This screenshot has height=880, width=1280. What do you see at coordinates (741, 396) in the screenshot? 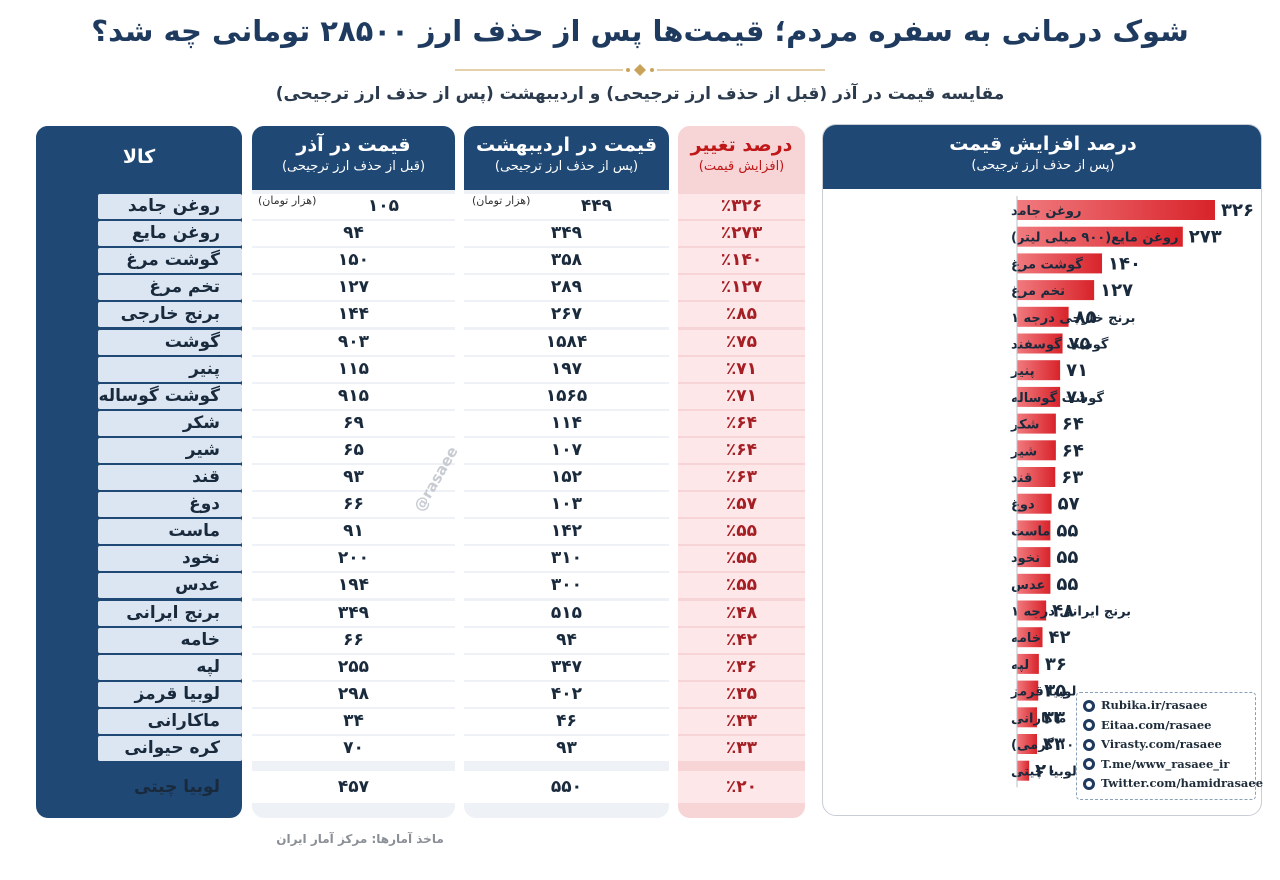
I see `cell-percent-change: ٪۷۱` at bounding box center [741, 396].